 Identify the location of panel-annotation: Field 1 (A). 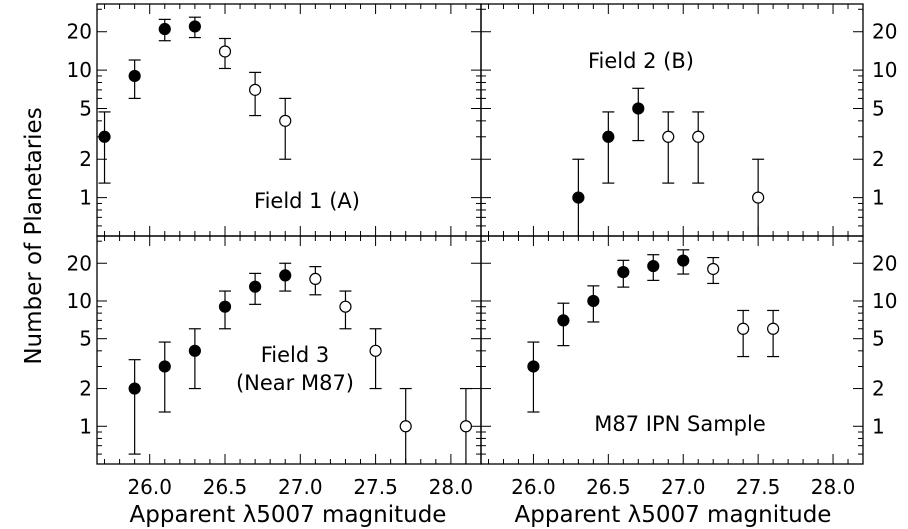
(307, 201).